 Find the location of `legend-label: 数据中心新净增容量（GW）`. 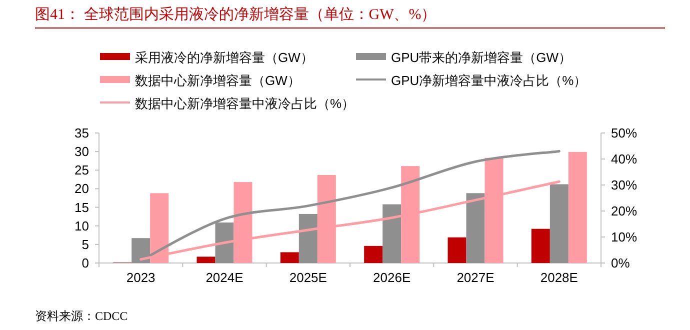

legend-label: 数据中心新净增容量（GW） is located at coordinates (217, 80).